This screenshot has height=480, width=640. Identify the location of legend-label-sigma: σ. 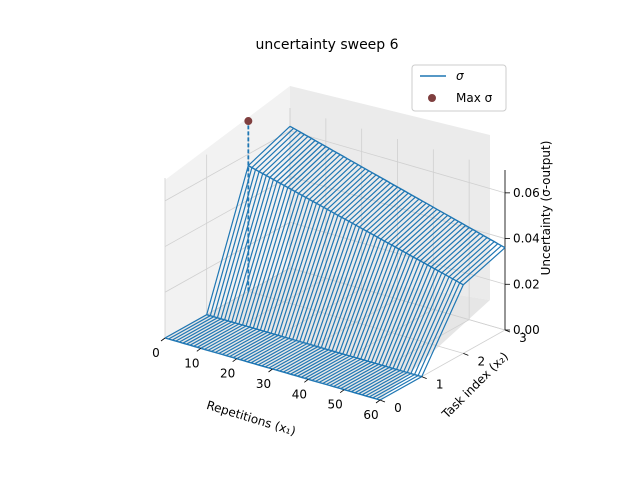
(460, 76).